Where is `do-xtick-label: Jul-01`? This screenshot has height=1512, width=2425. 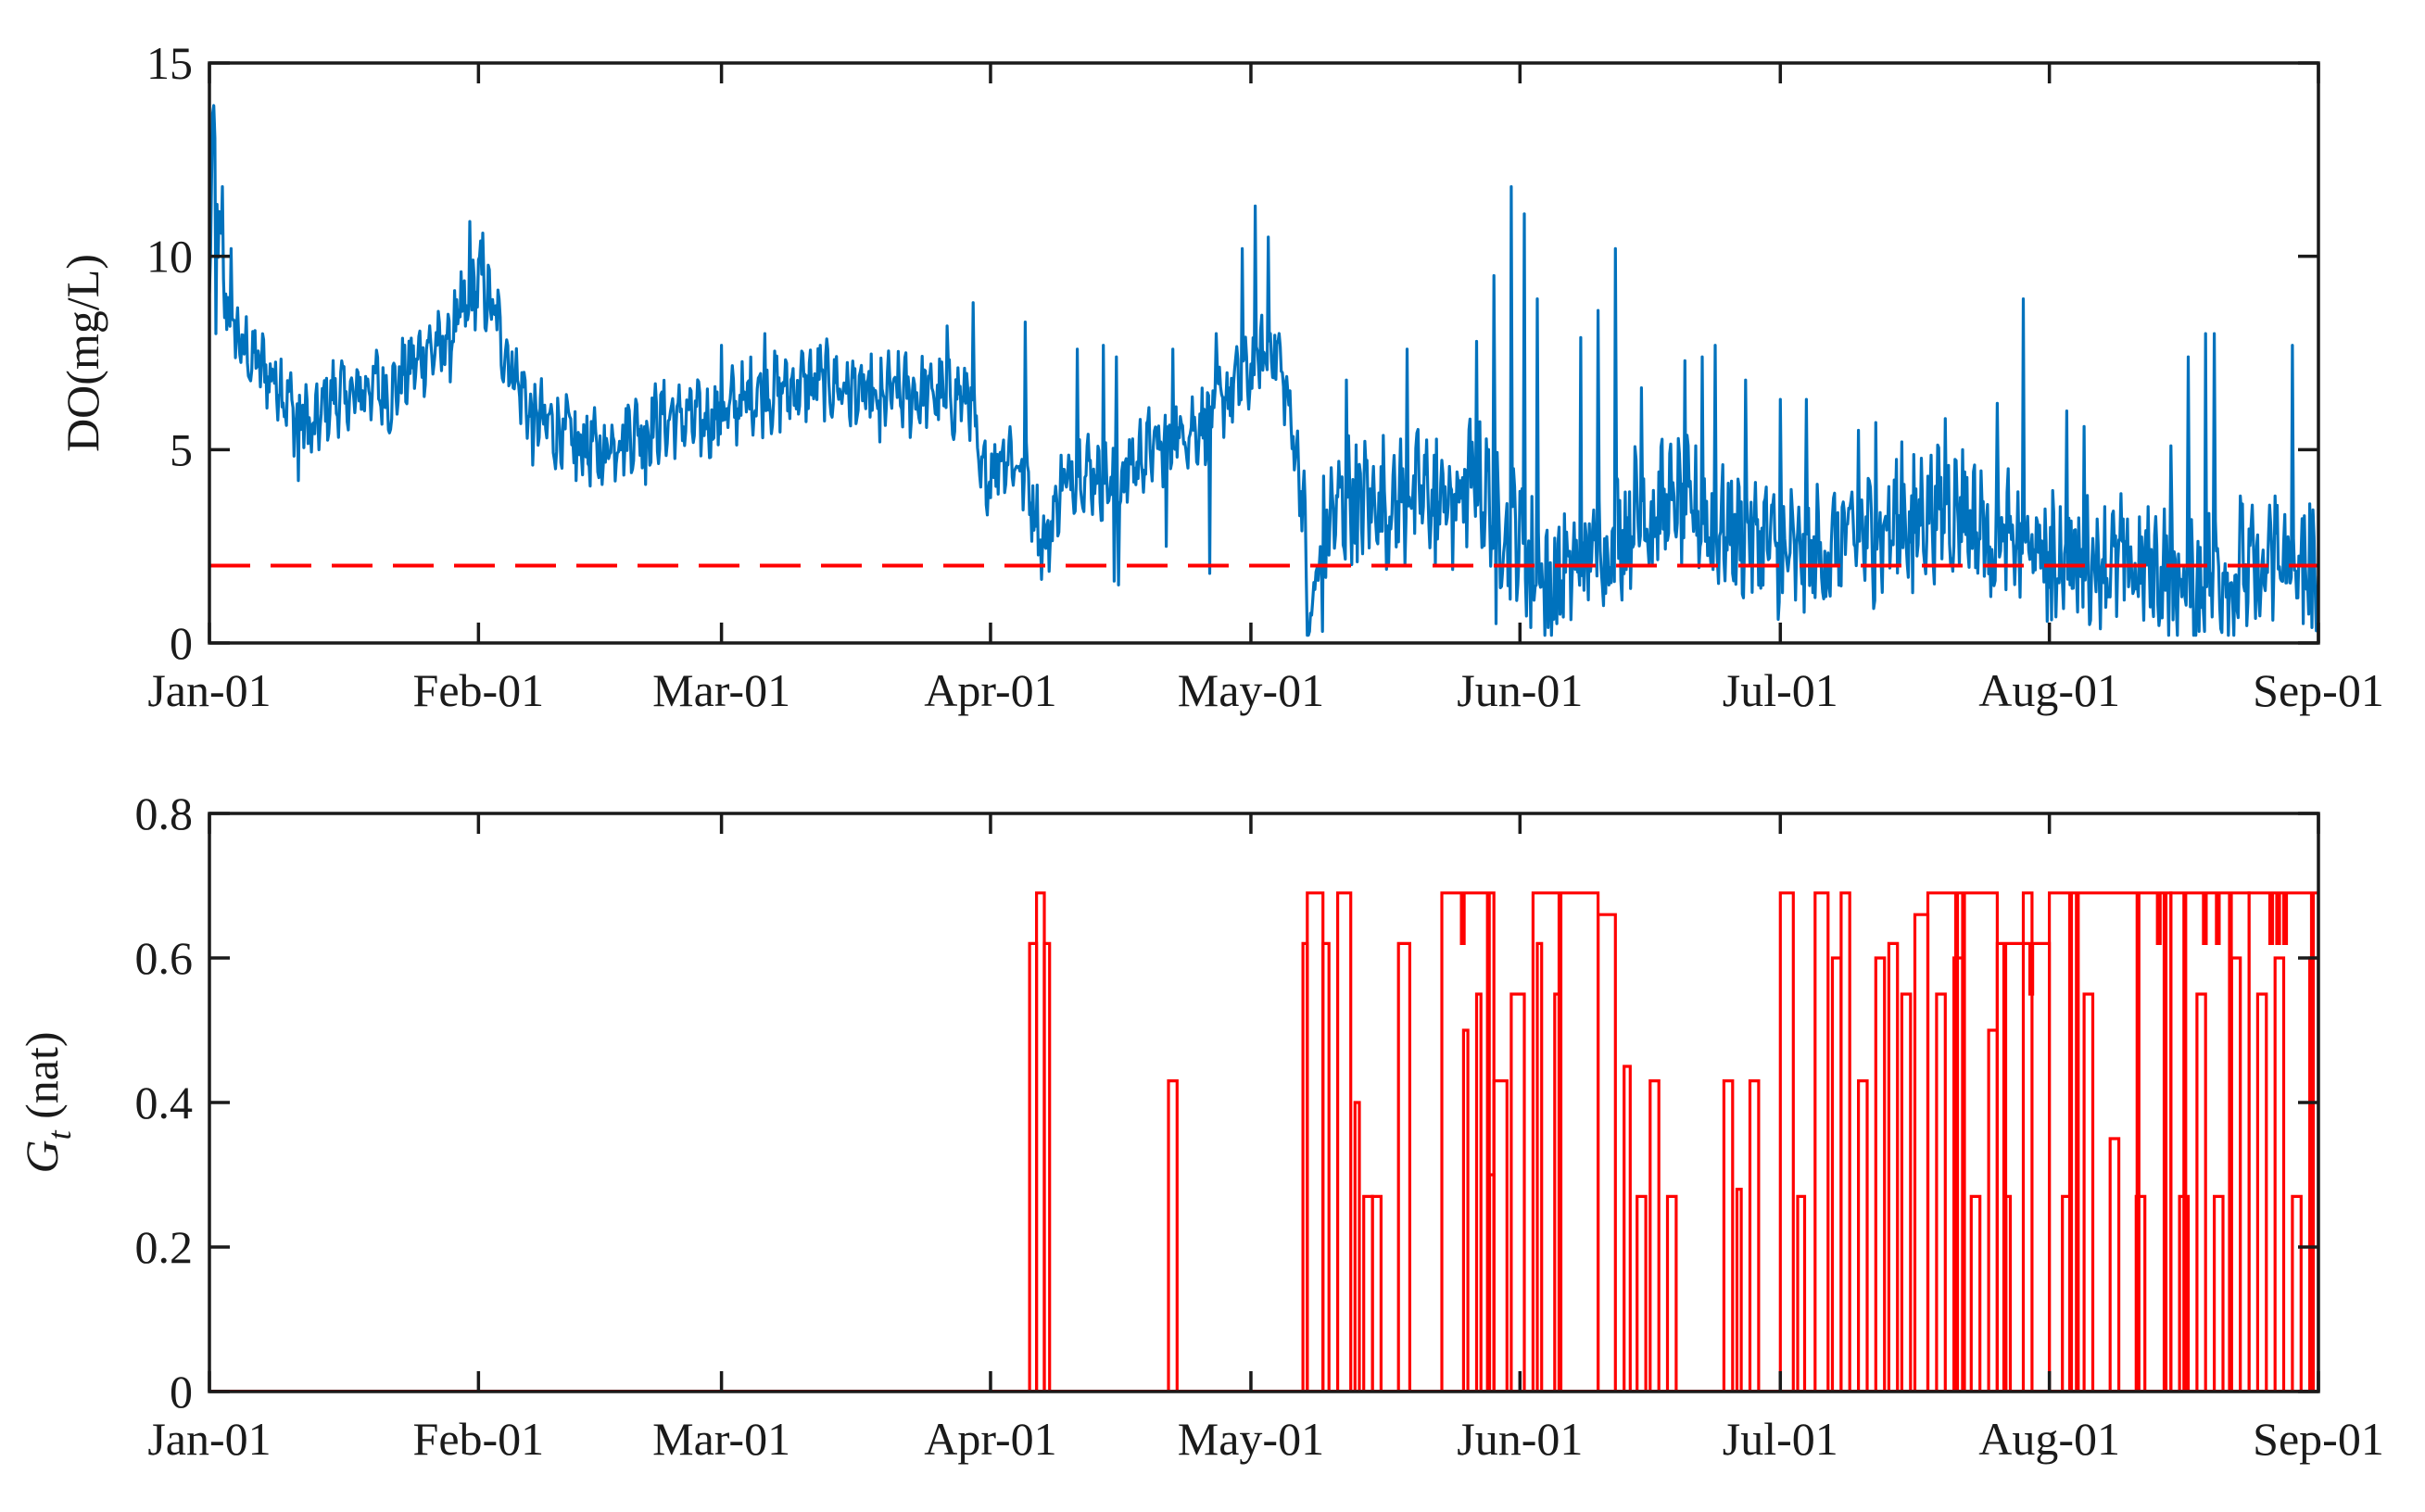 do-xtick-label: Jul-01 is located at coordinates (1780, 690).